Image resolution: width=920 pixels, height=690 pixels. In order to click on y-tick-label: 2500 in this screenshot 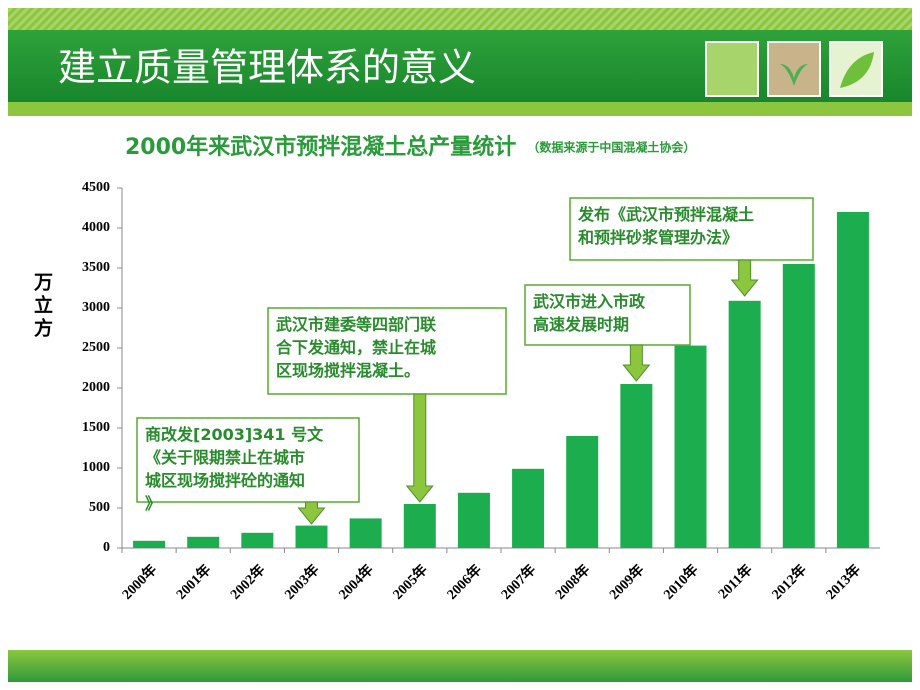, I will do `click(96, 347)`.